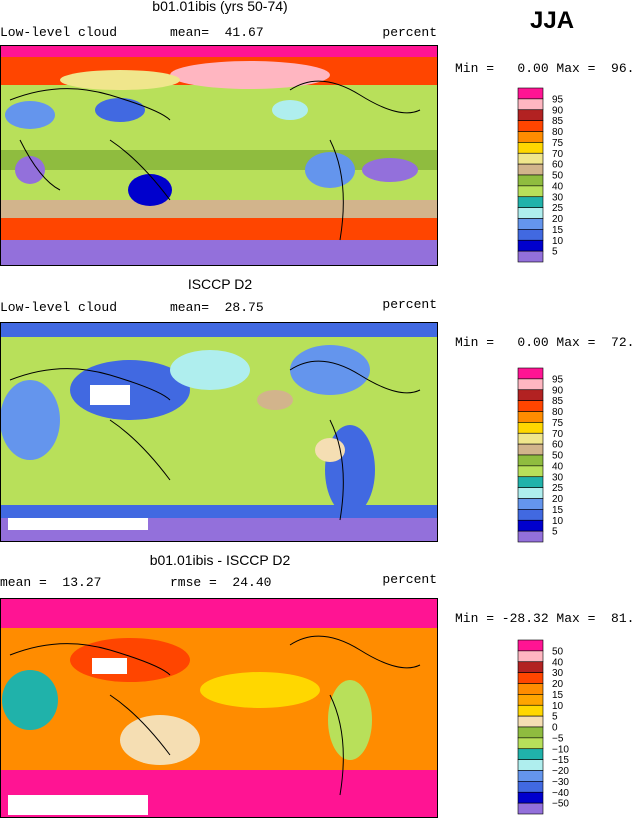 This screenshot has height=818, width=633. I want to click on colorbar-label: −15, so click(560, 760).